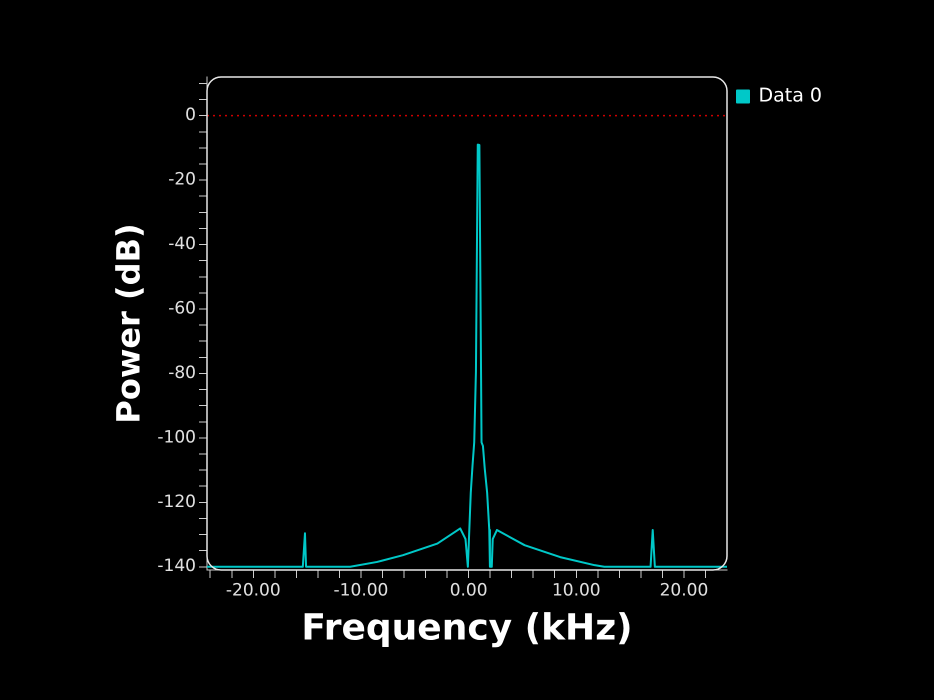 This screenshot has width=934, height=700. I want to click on y-axis-title: Power (dB), so click(129, 323).